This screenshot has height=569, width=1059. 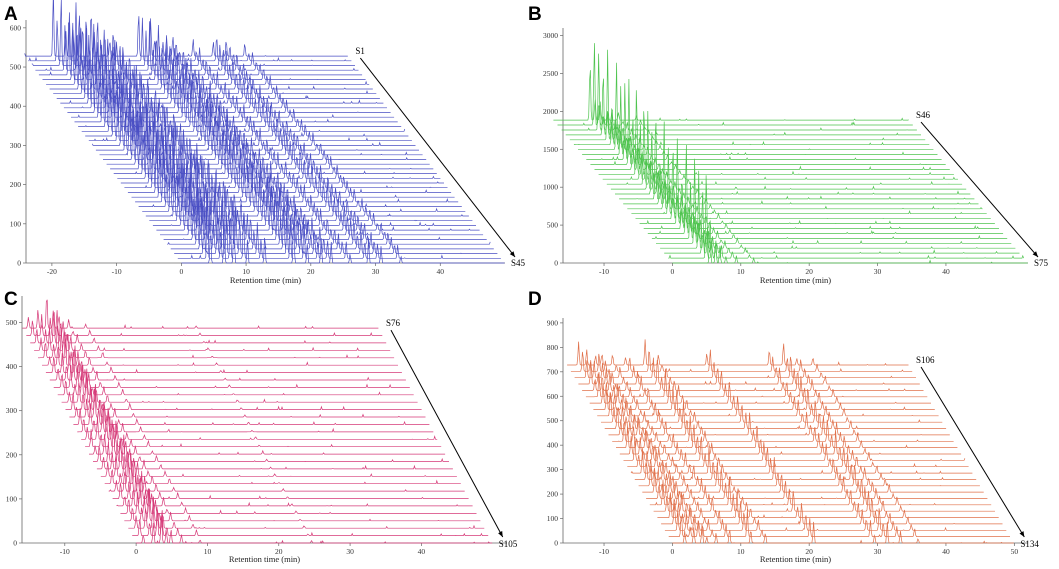 What do you see at coordinates (1041, 263) in the screenshot?
I see `last-sample-label: S75` at bounding box center [1041, 263].